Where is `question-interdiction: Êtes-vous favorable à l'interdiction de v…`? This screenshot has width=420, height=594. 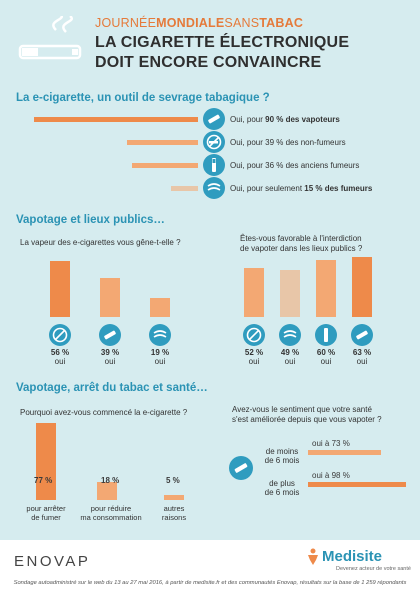 question-interdiction: Êtes-vous favorable à l'interdiction de v… is located at coordinates (301, 243).